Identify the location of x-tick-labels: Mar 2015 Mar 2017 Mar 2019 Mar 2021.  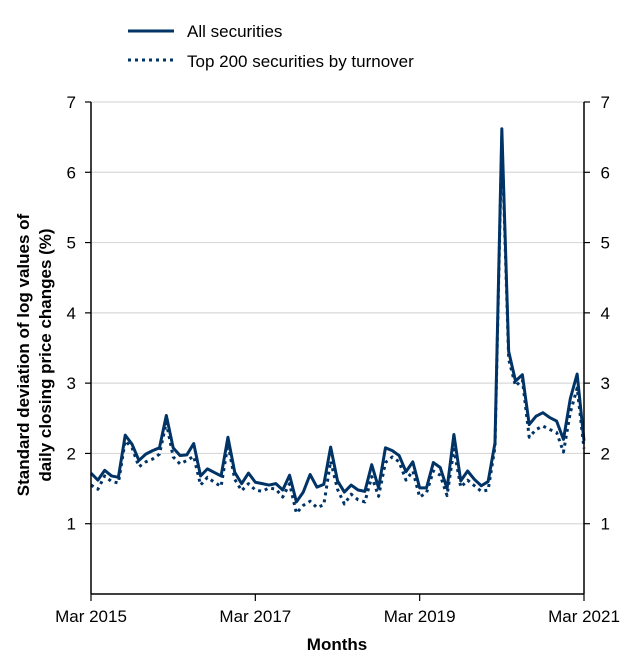
(337, 616).